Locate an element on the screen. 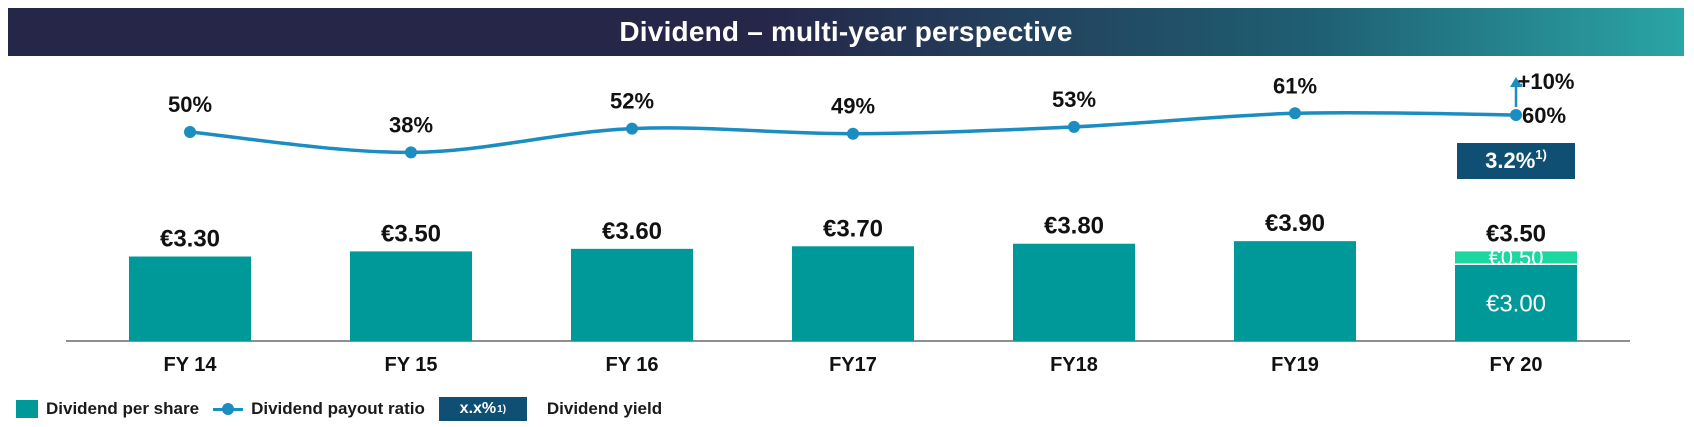 This screenshot has width=1694, height=427. payout-ratio-label-7: 60% is located at coordinates (1544, 115).